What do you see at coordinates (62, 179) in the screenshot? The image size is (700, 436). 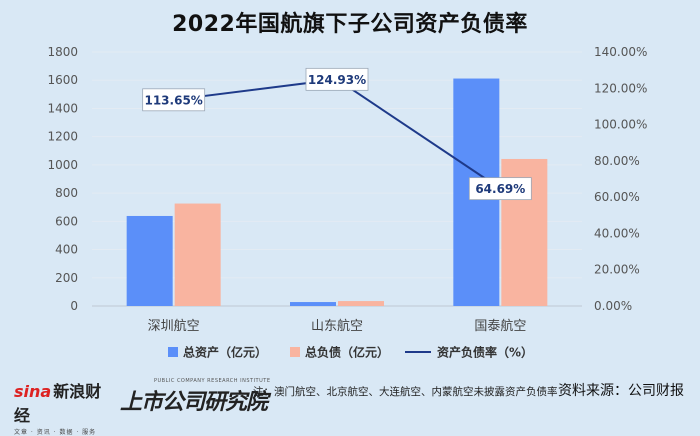 I see `y-axis-left: 0 200 400 600 800 1000 1200 1400 1600 1800` at bounding box center [62, 179].